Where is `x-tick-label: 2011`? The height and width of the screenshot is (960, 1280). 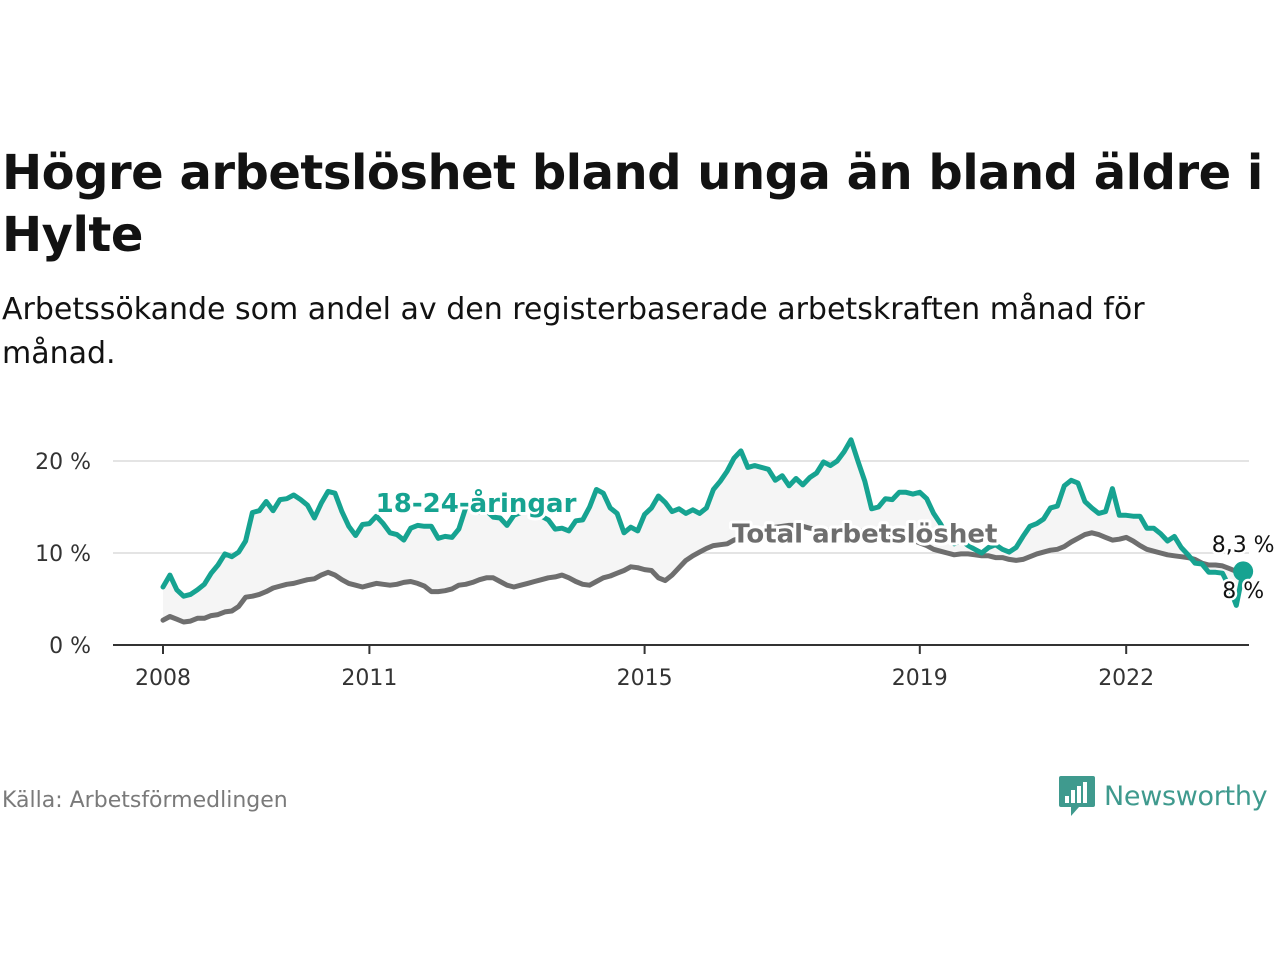 x-tick-label: 2011 is located at coordinates (369, 678).